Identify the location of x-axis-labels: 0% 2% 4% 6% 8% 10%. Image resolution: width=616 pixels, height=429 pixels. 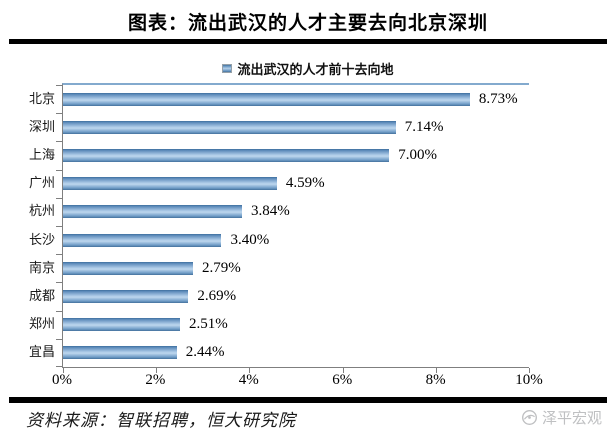
(297, 379).